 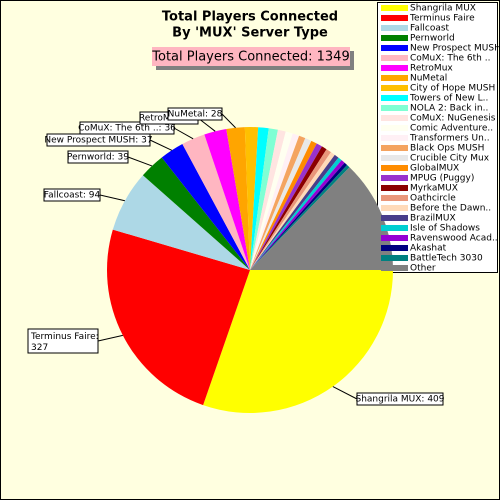 I want to click on legend-label: MyrkaMUX, so click(x=434, y=189).